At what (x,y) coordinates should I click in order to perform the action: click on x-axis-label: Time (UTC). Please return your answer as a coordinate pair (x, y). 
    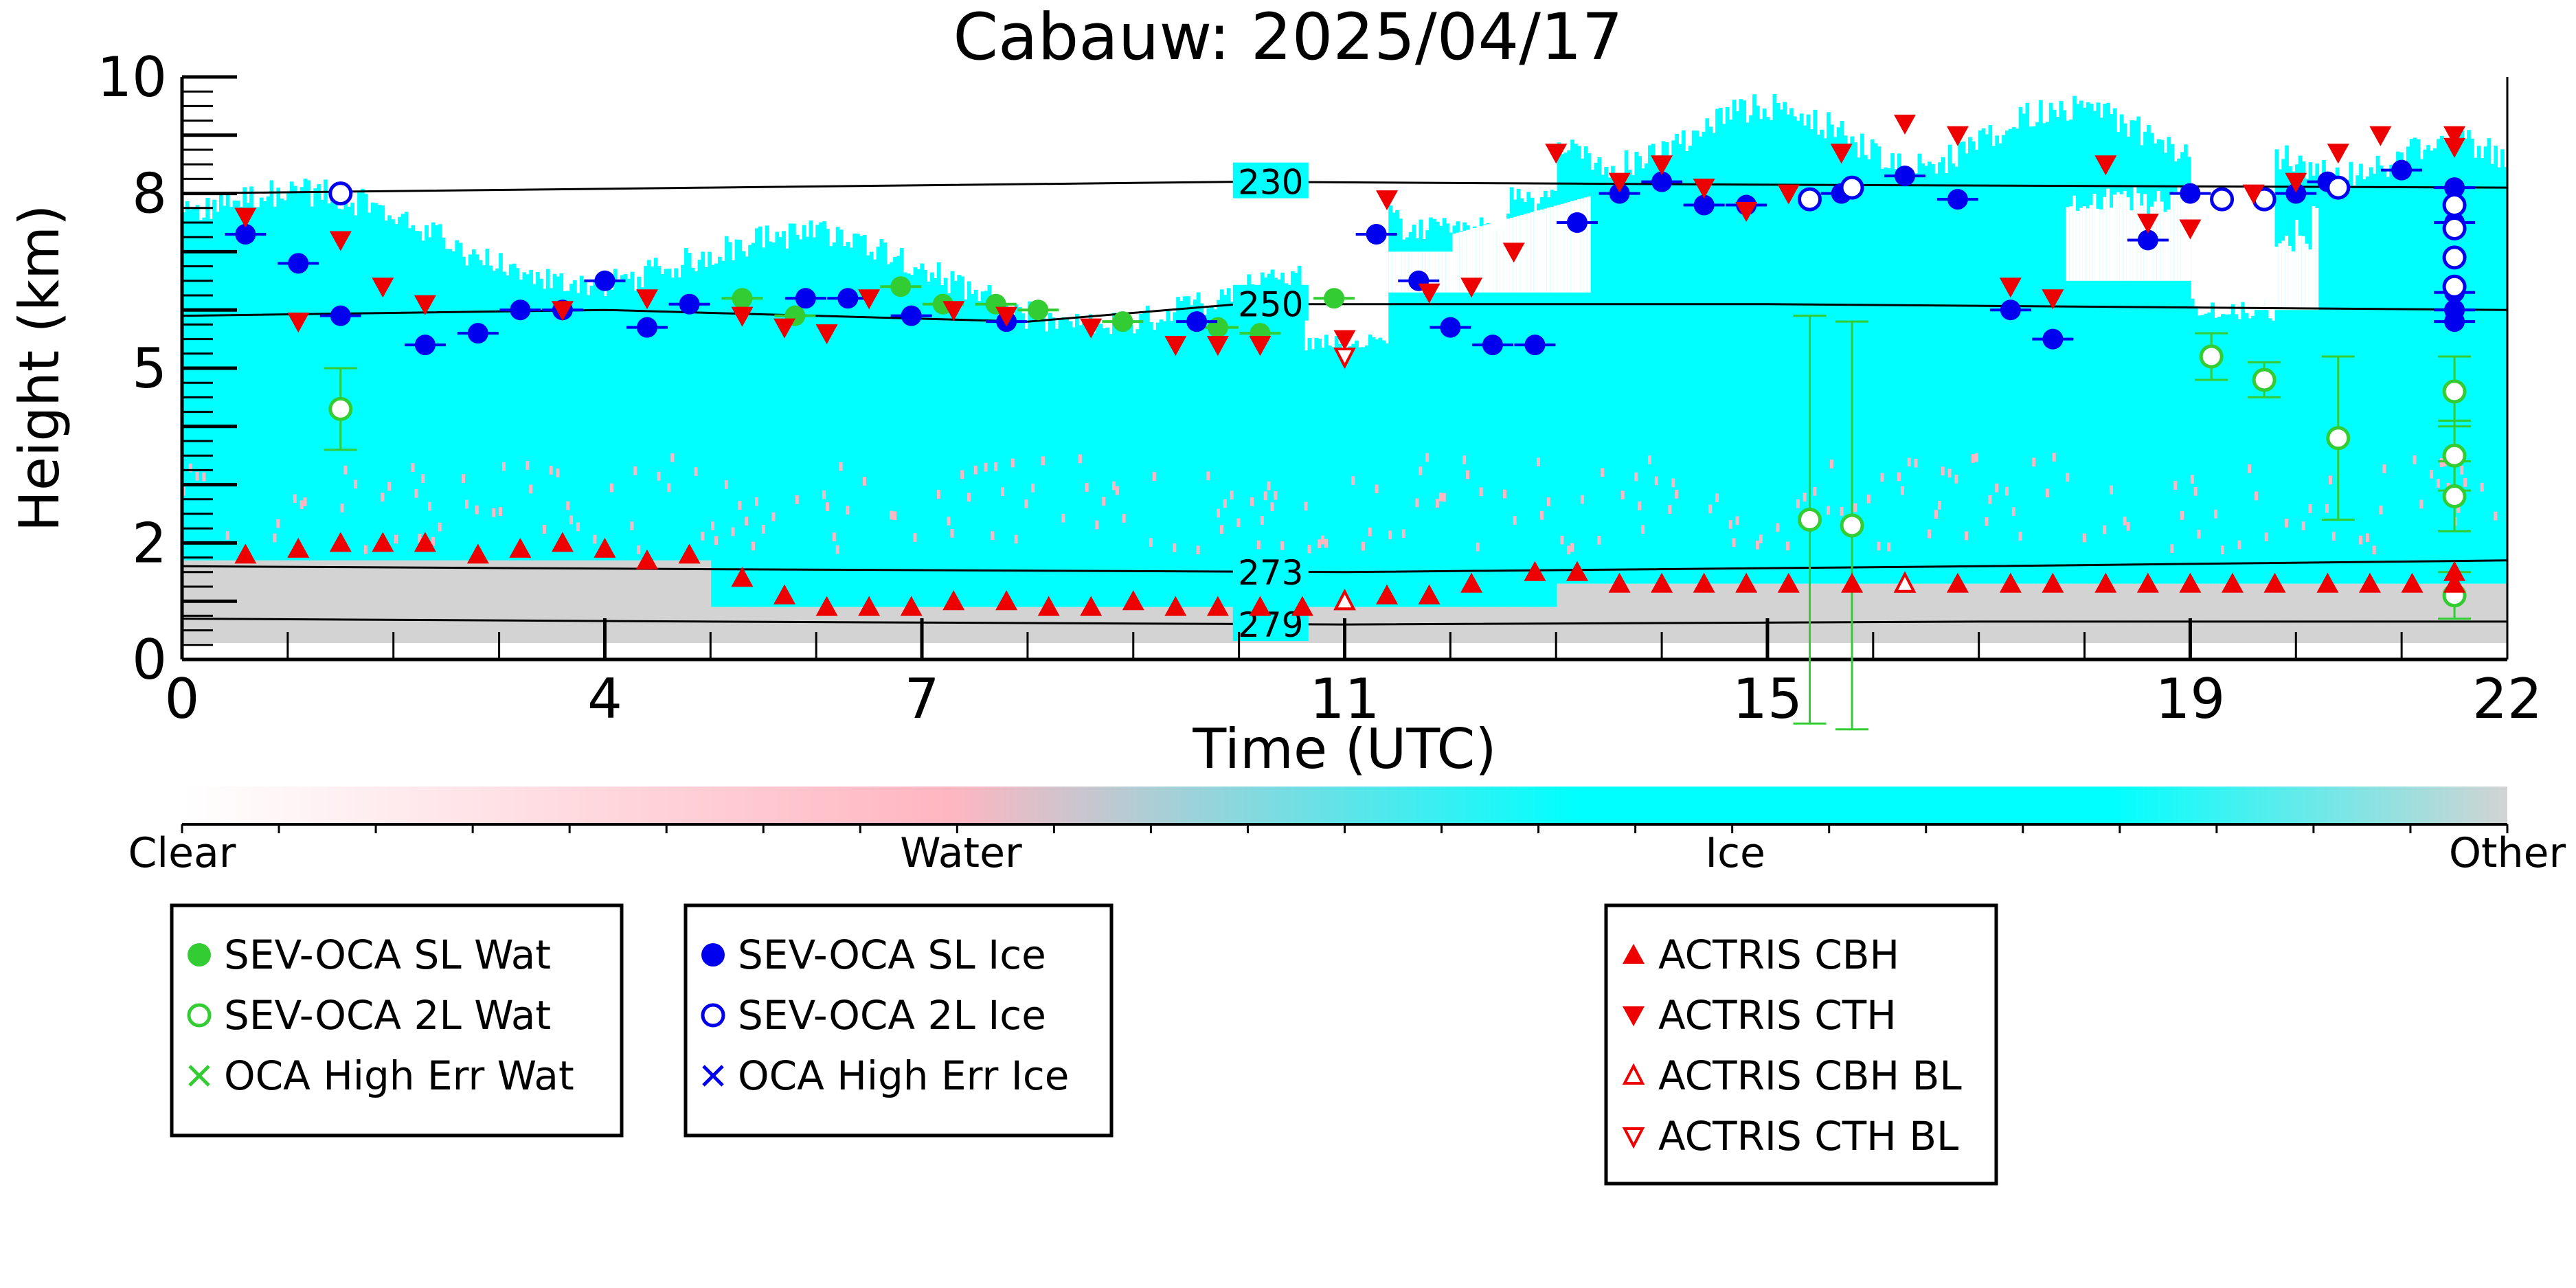
    Looking at the image, I should click on (1344, 749).